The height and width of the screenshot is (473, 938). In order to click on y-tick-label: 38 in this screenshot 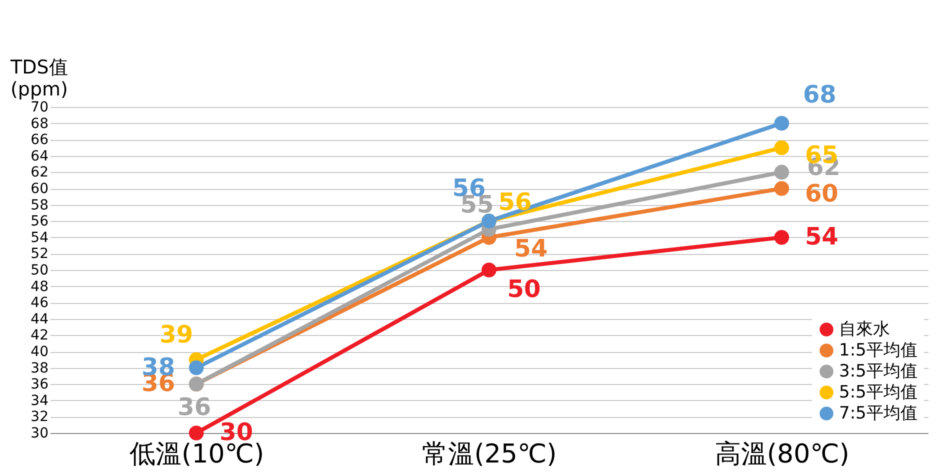, I will do `click(39, 368)`.